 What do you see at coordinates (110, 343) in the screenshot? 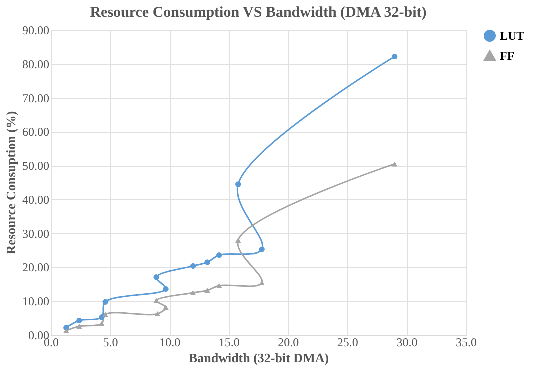
I see `x-tick-label: 5.0` at bounding box center [110, 343].